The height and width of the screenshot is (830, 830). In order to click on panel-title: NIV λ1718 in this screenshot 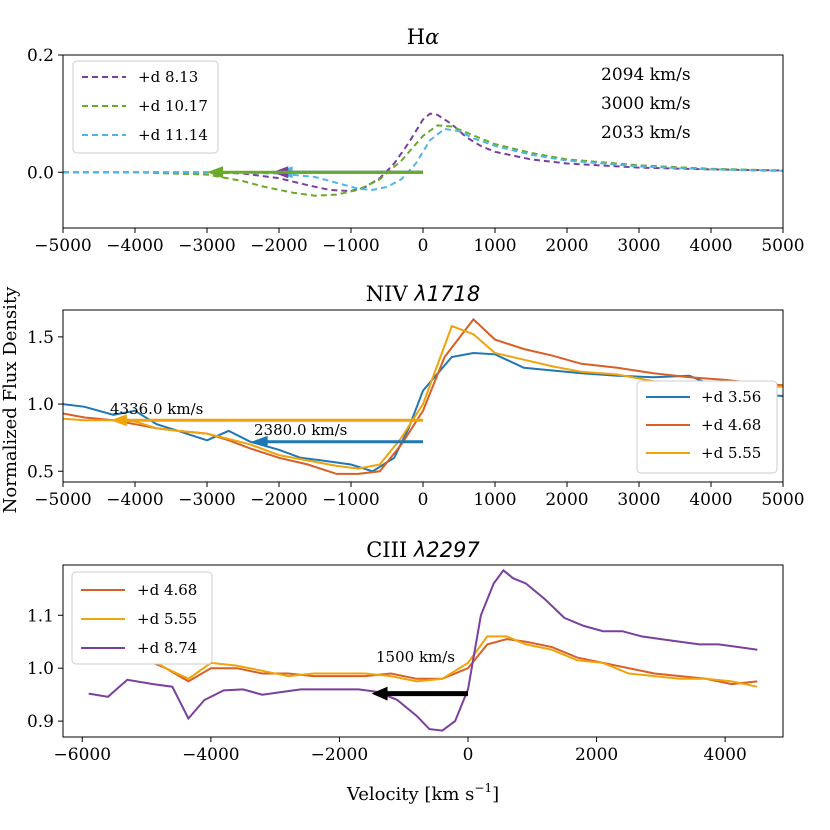, I will do `click(423, 294)`.